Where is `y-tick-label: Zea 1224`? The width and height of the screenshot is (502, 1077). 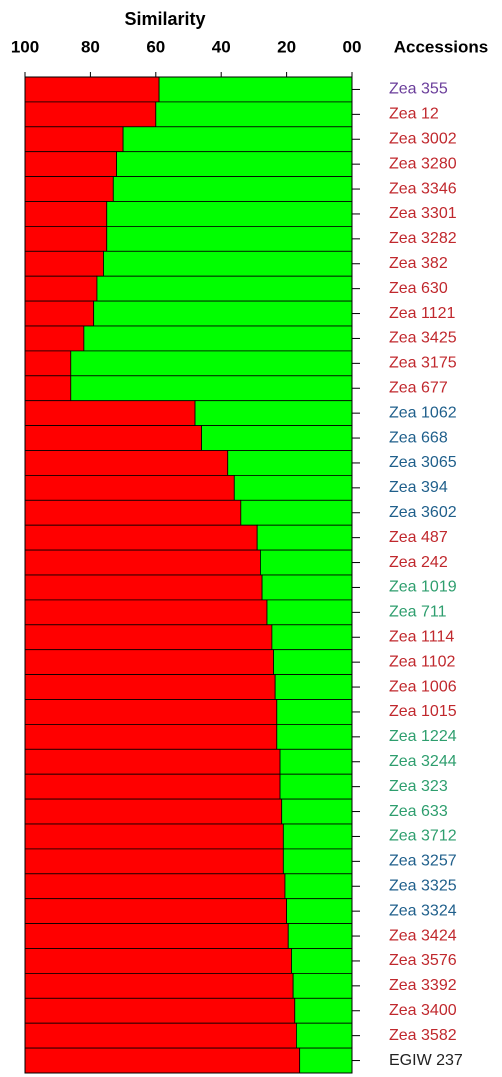 y-tick-label: Zea 1224 is located at coordinates (423, 736).